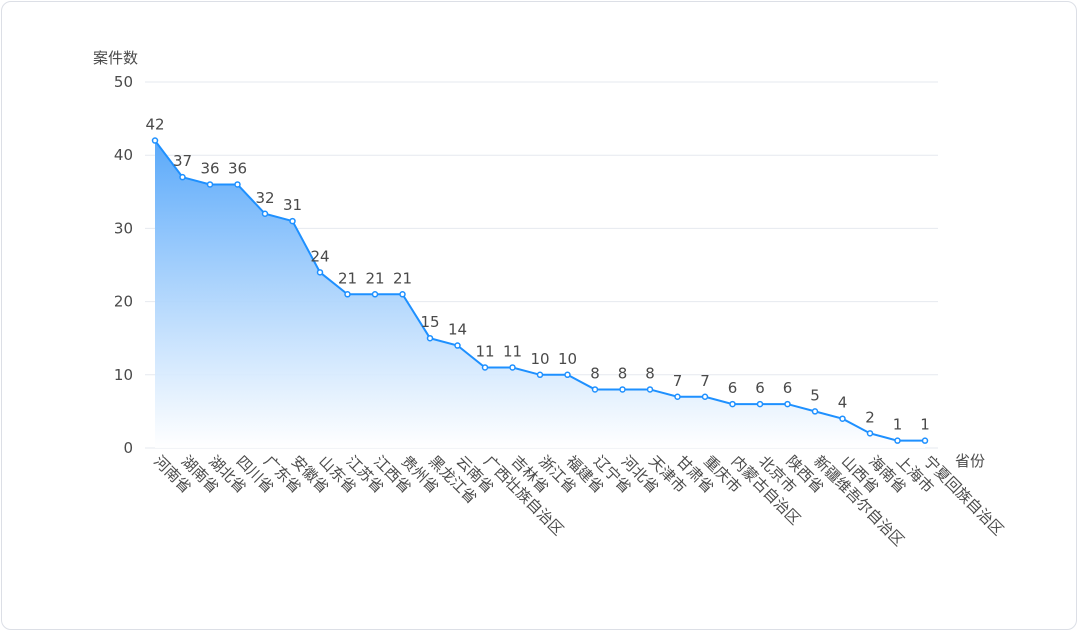  Describe the element at coordinates (123, 82) in the screenshot. I see `y-tick-label: 50` at that location.